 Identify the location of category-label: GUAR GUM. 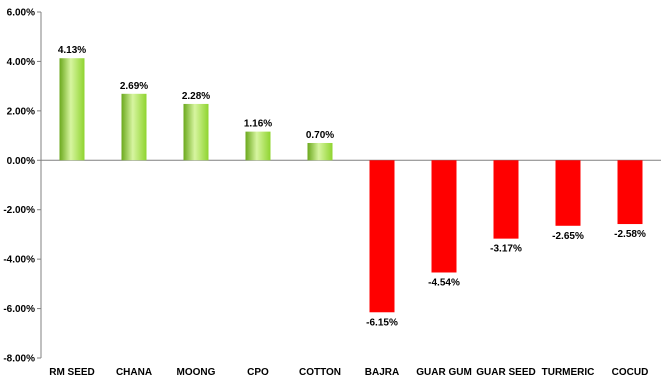
(444, 372).